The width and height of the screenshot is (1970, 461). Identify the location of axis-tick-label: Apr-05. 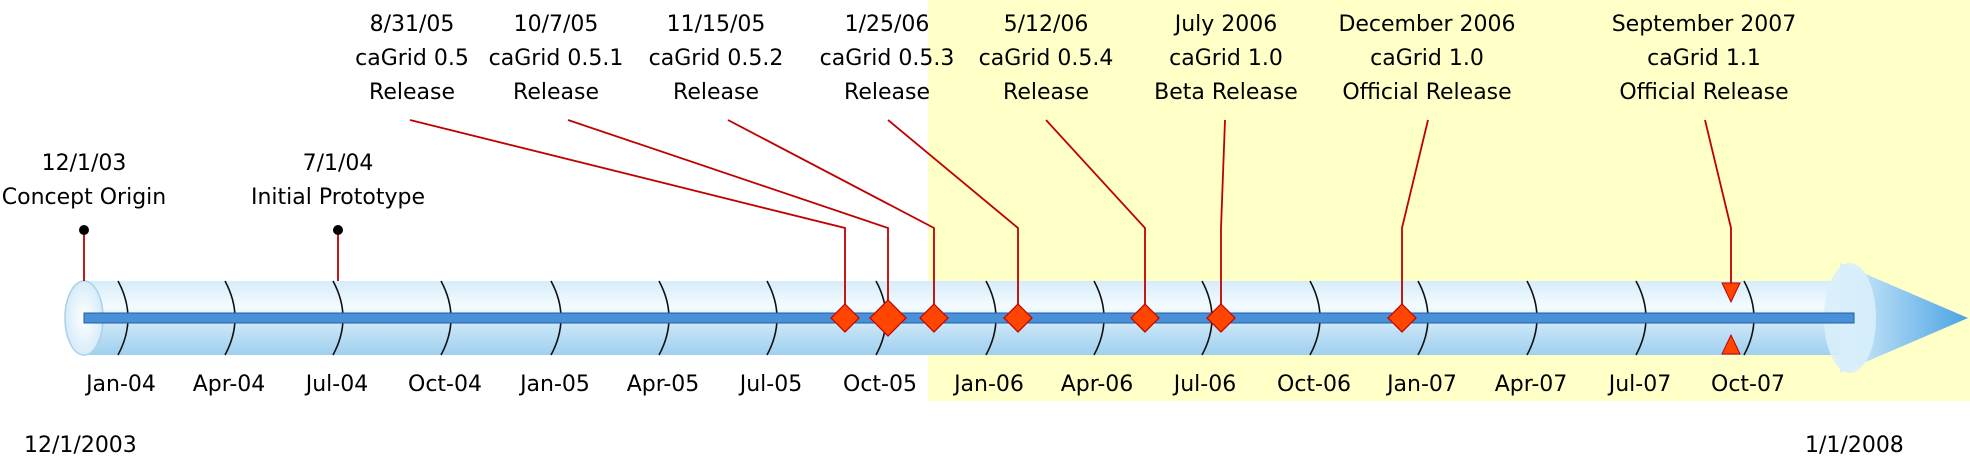
(663, 384).